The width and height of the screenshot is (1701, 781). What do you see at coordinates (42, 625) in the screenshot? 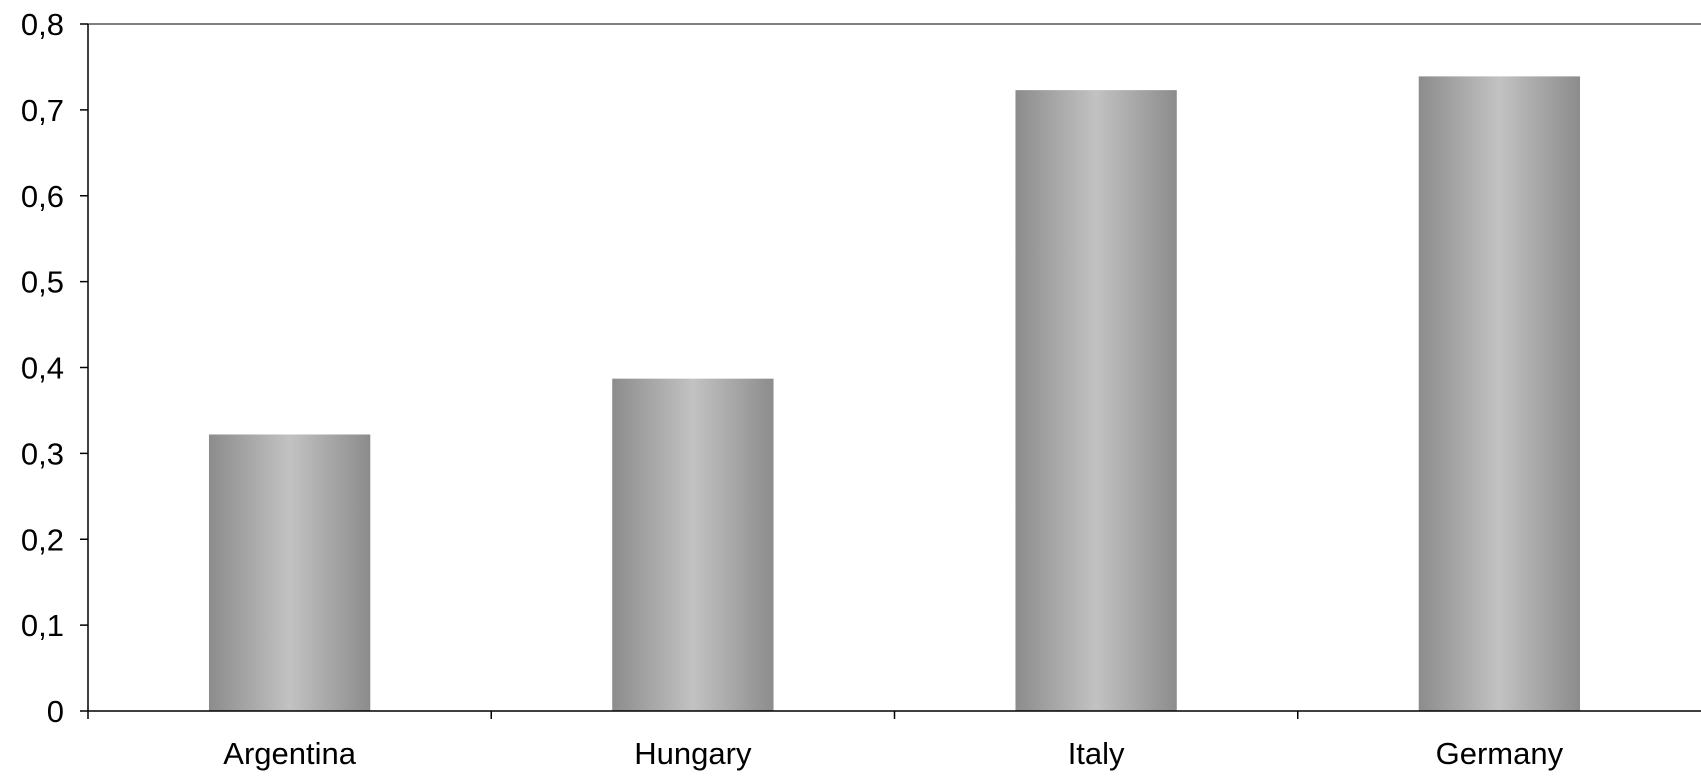
I see `y-tick-label: 0,1` at bounding box center [42, 625].